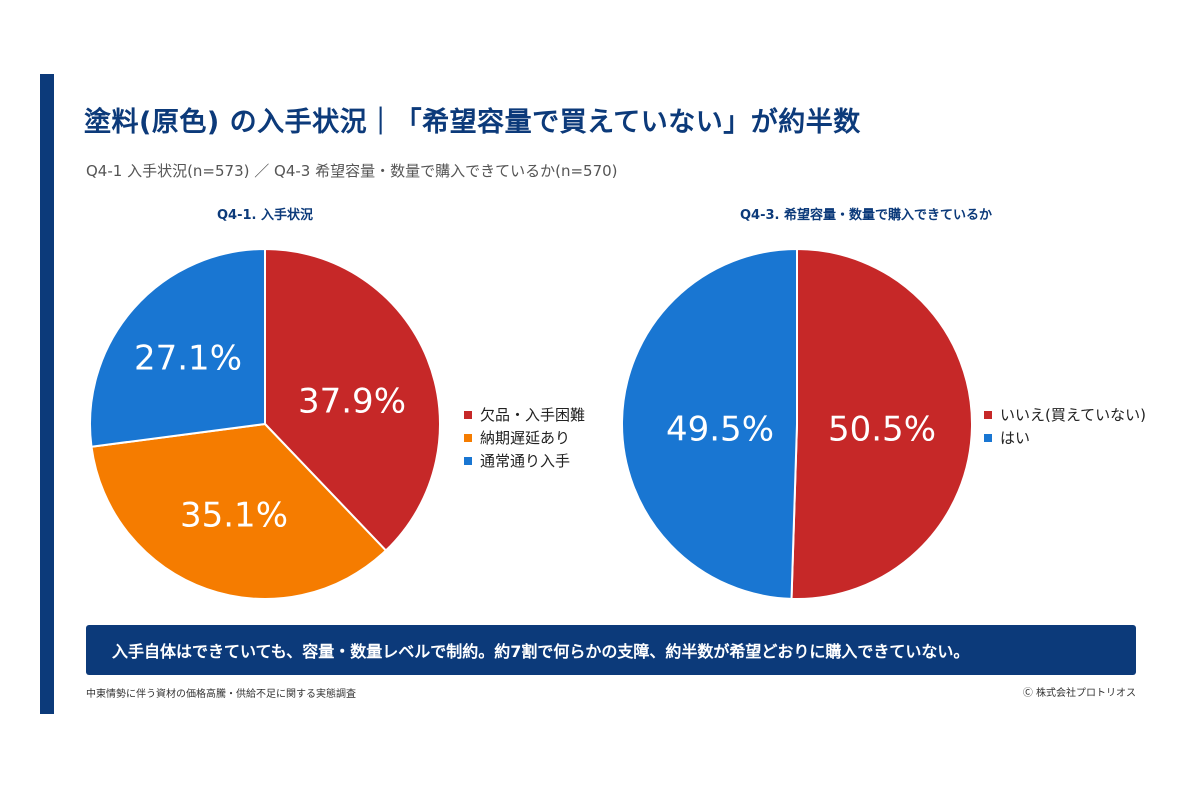 This screenshot has width=1199, height=800. I want to click on legend-label: 通常通り入手, so click(525, 461).